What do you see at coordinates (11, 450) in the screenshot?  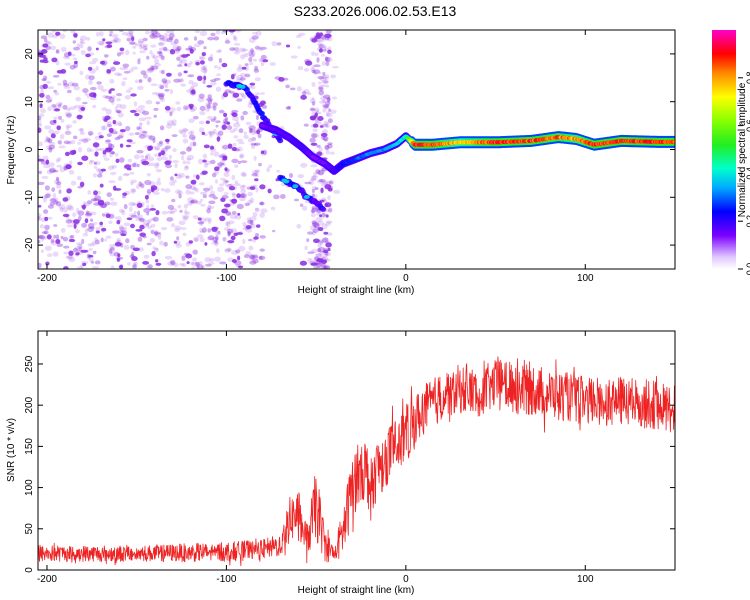 I see `snr-ylabel: SNR (10 * v/v)` at bounding box center [11, 450].